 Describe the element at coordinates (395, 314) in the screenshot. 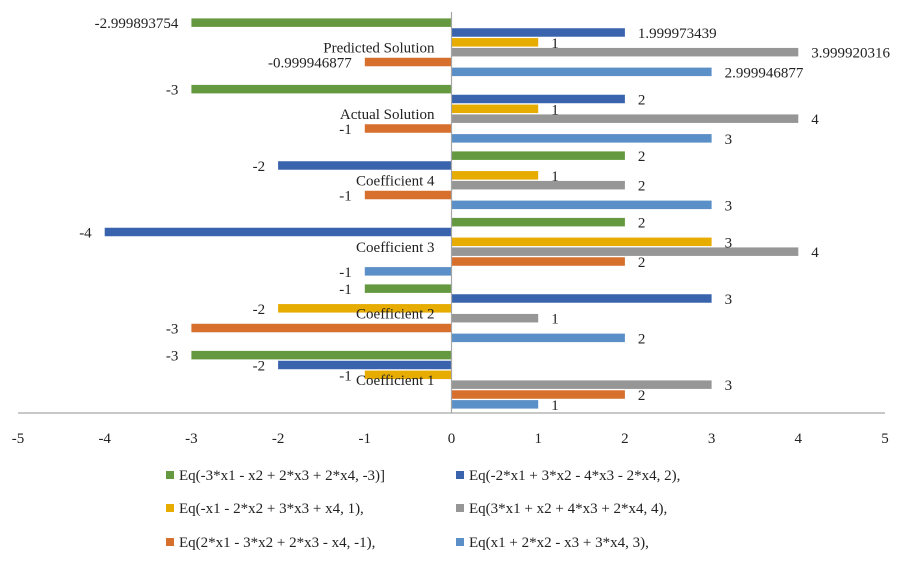

I see `category-label: Coefficient 2` at that location.